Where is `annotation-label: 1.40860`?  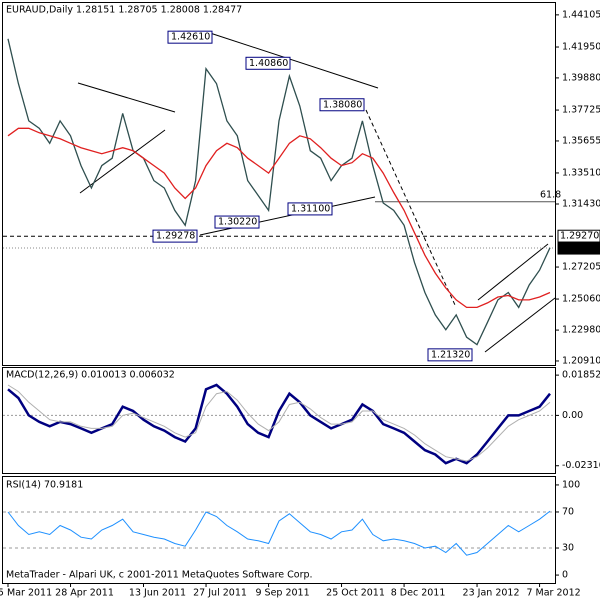 annotation-label: 1.40860 is located at coordinates (268, 63).